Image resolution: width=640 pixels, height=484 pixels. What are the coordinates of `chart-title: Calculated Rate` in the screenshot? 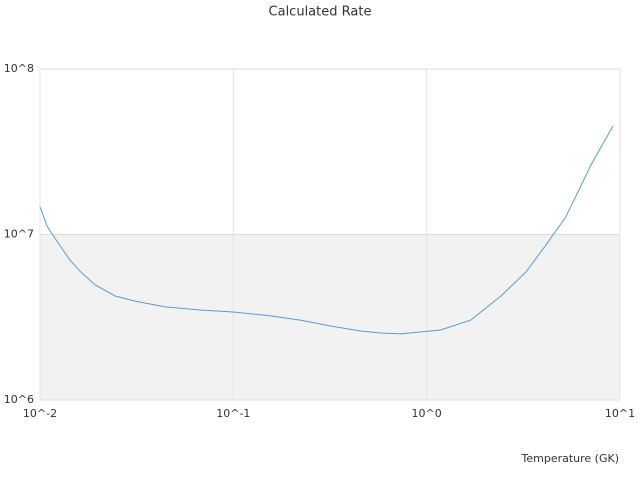 It's located at (320, 12).